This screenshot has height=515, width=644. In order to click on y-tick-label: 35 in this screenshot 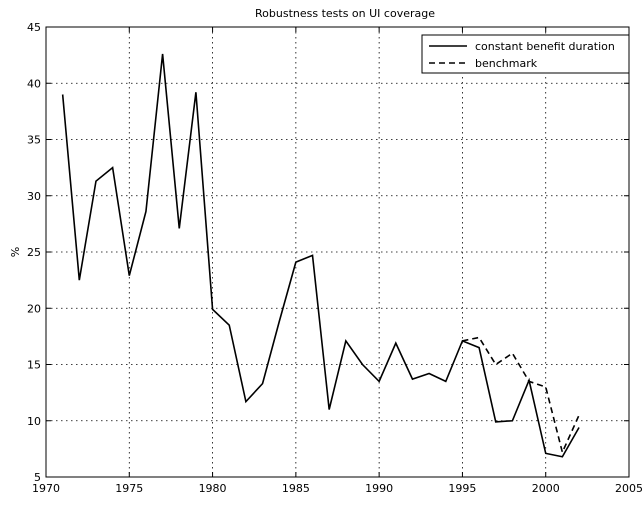, I will do `click(34, 140)`.